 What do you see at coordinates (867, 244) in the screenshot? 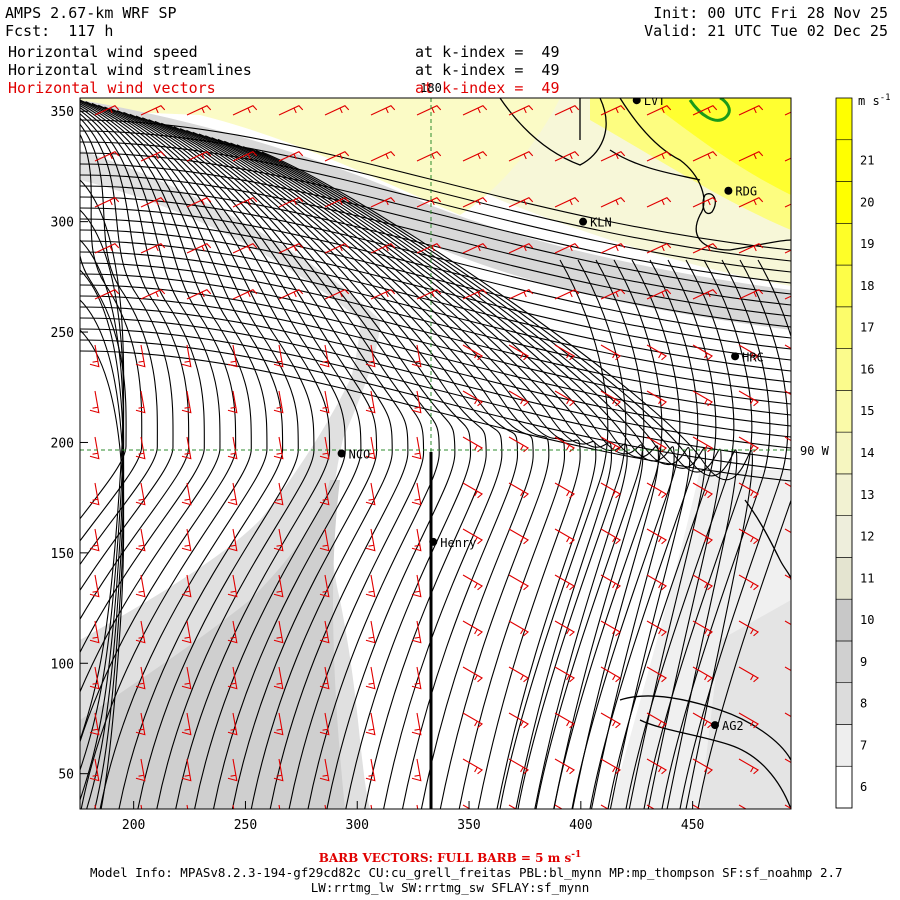
I see `colorbar-label: 19` at bounding box center [867, 244].